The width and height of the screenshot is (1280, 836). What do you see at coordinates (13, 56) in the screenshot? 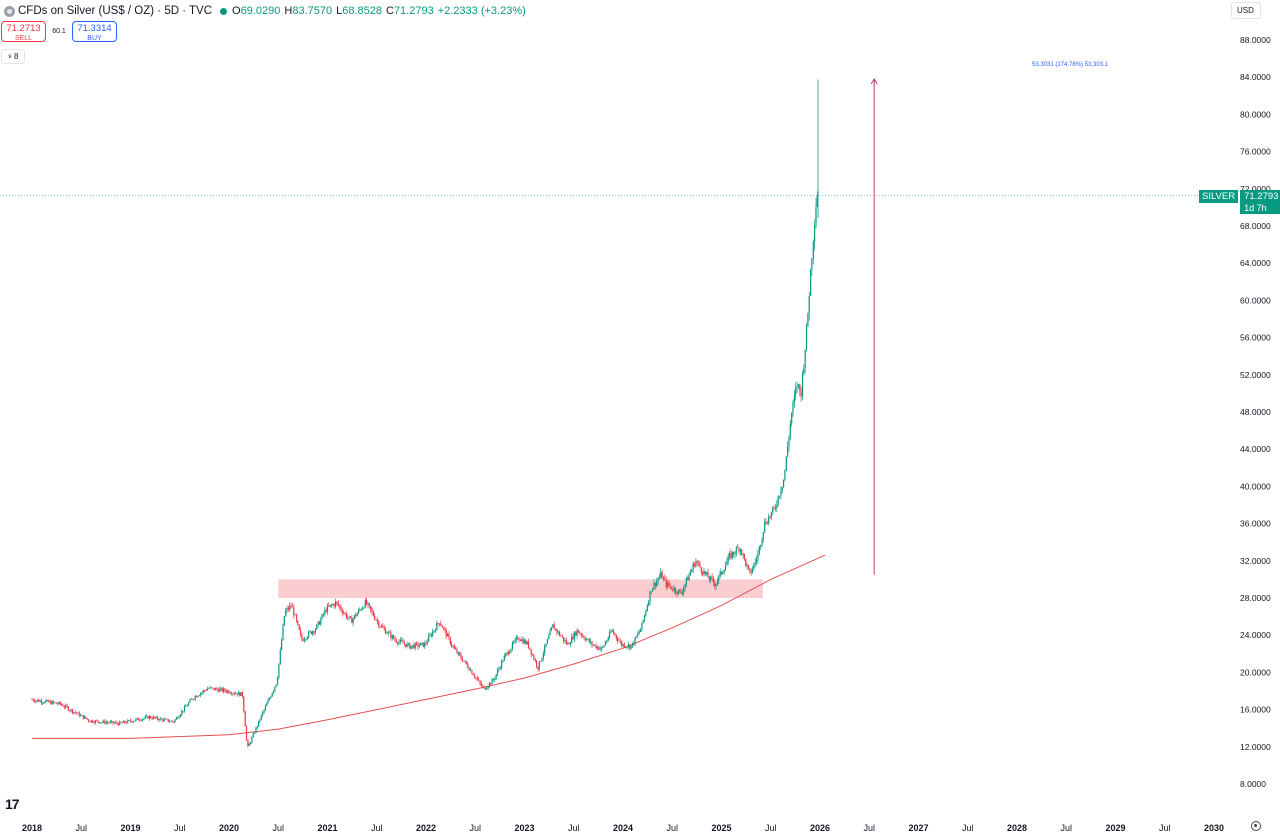
I see `indicators-toggle: ∨ 8` at bounding box center [13, 56].